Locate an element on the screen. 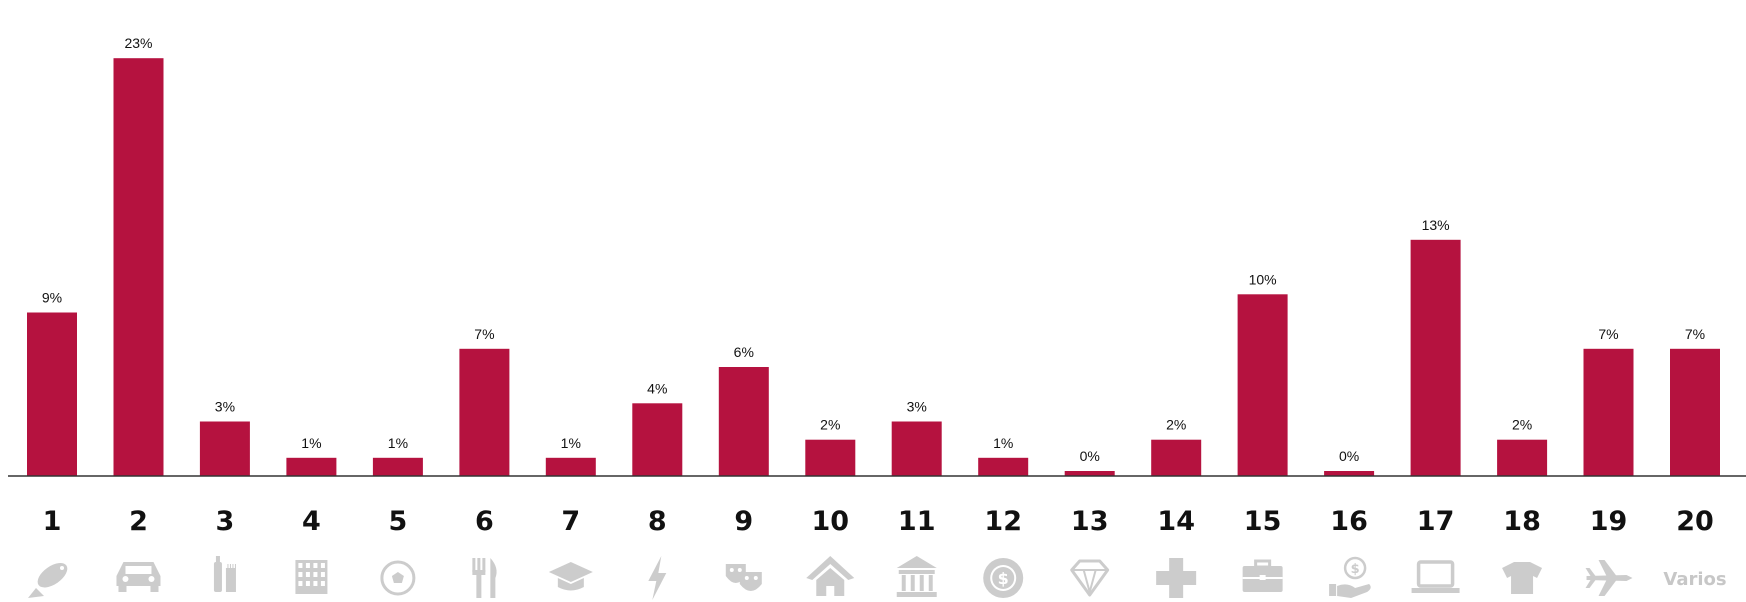 Image resolution: width=1746 pixels, height=602 pixels. varios-text-icon: Varios is located at coordinates (1694, 579).